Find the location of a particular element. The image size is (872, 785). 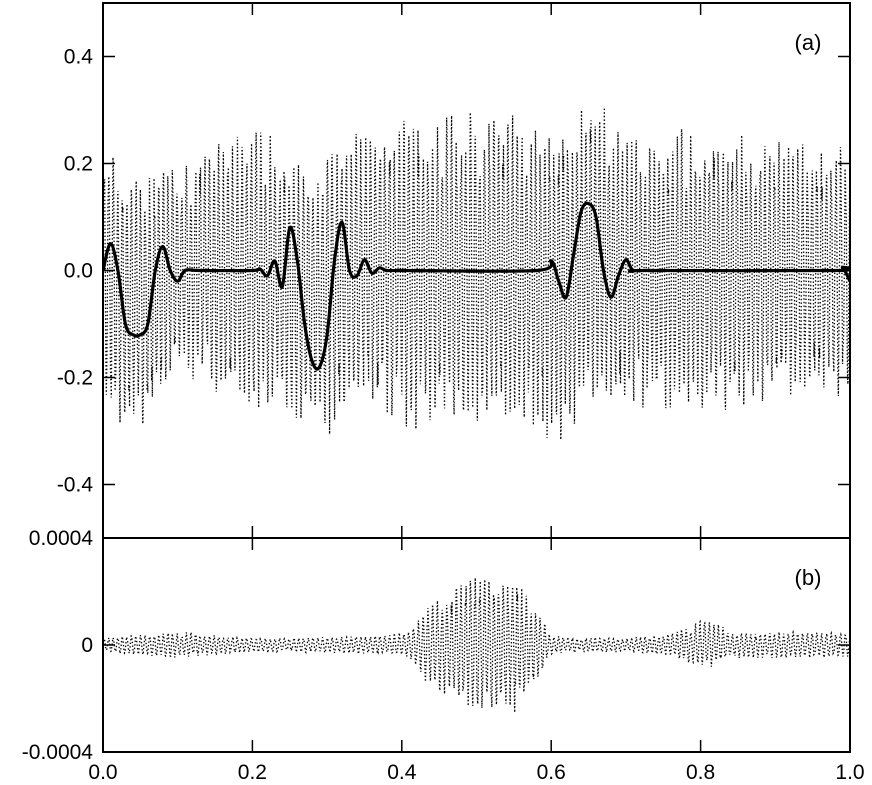

y-tick-label: 0.0004 is located at coordinates (61, 538).